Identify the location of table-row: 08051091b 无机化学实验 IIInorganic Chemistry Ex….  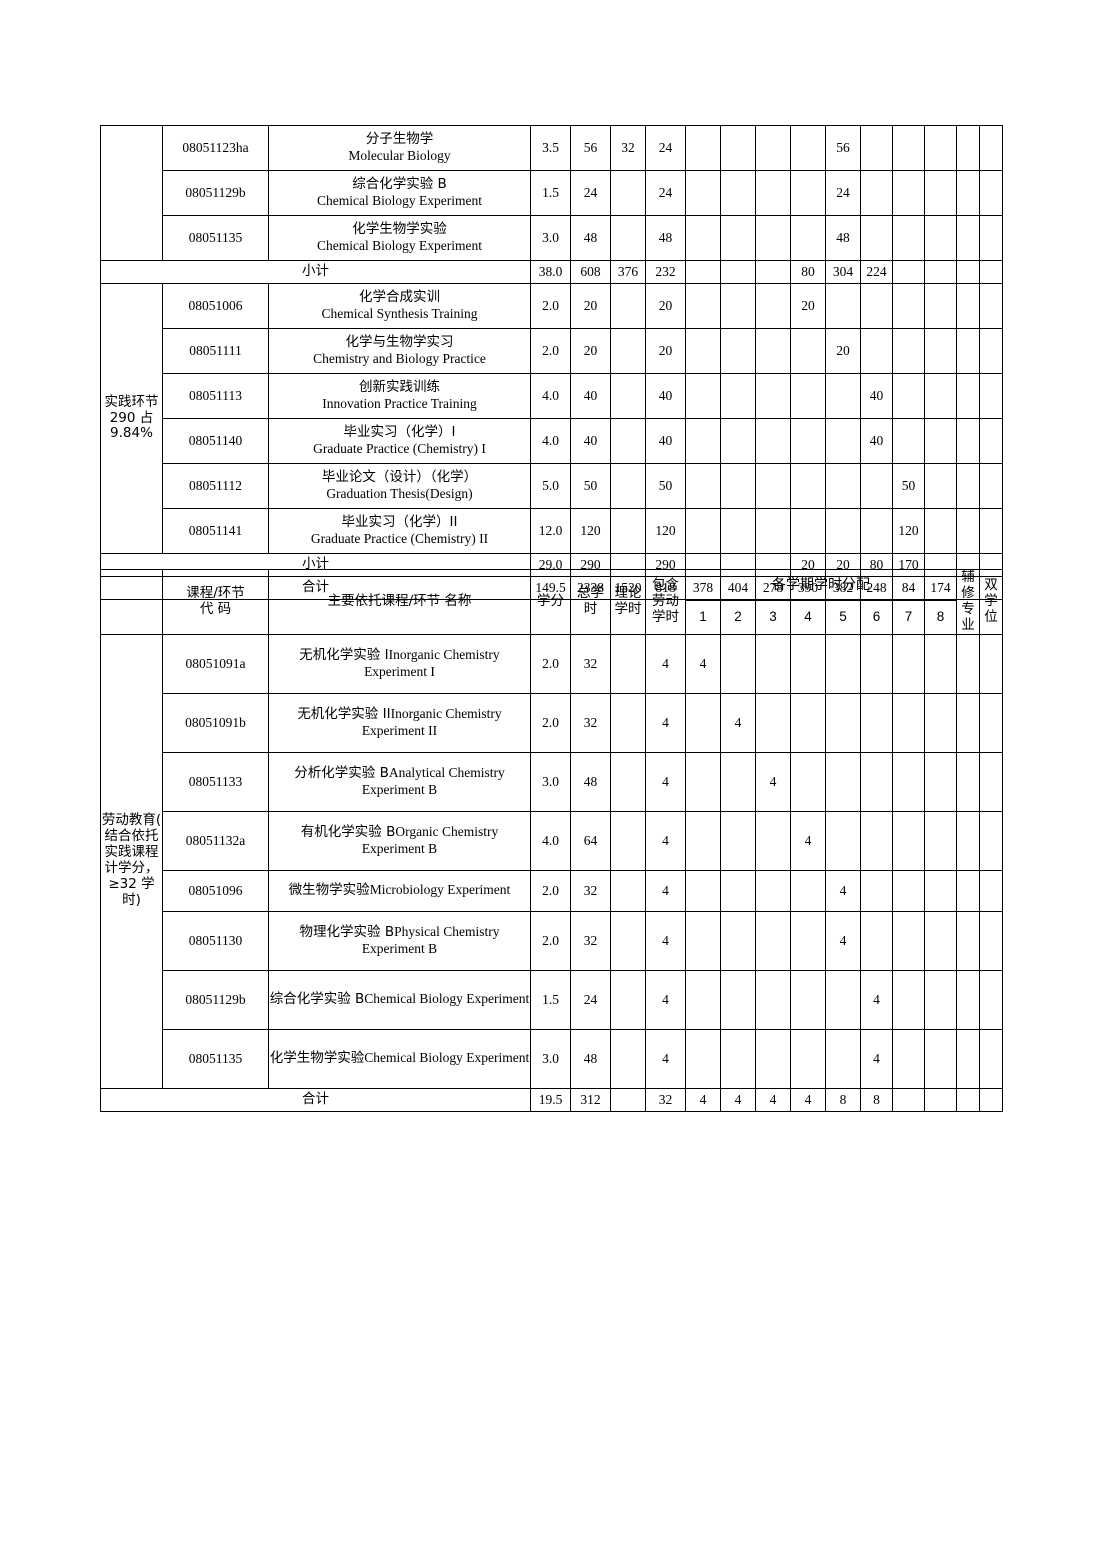
(552, 722).